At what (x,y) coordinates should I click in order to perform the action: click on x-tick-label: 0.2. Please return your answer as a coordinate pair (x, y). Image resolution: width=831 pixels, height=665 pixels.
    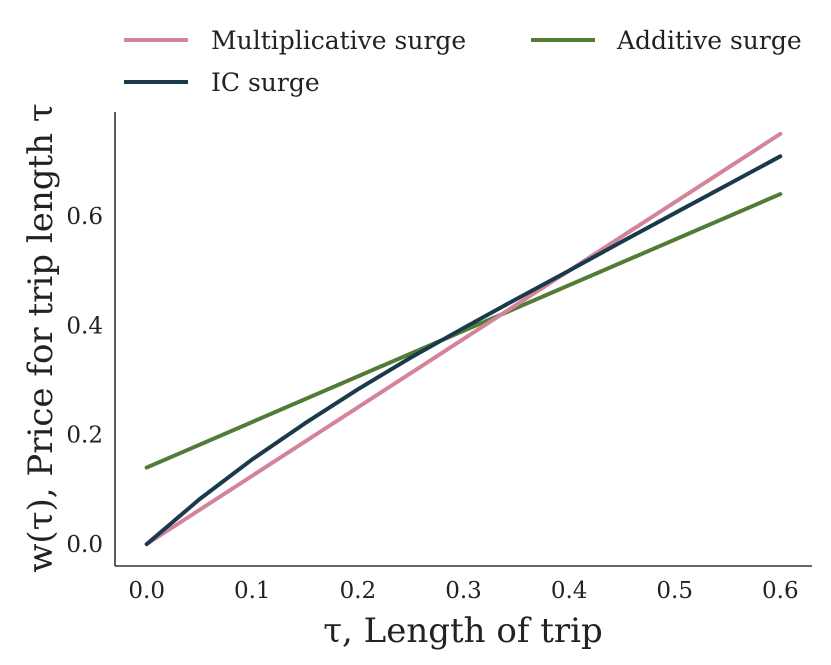
    Looking at the image, I should click on (358, 591).